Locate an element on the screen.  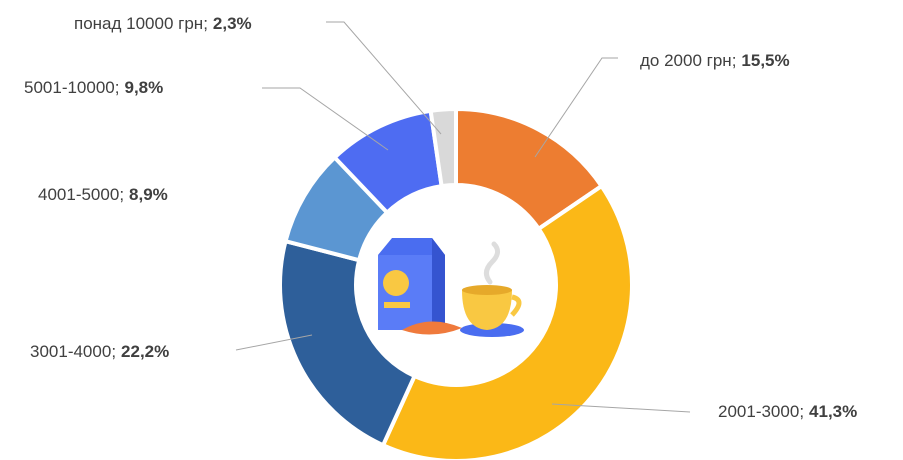
value-label: 9,8% is located at coordinates (144, 87).